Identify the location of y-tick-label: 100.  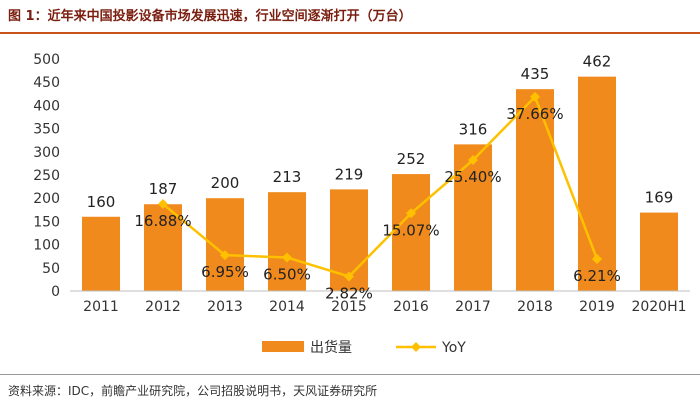
(46, 246).